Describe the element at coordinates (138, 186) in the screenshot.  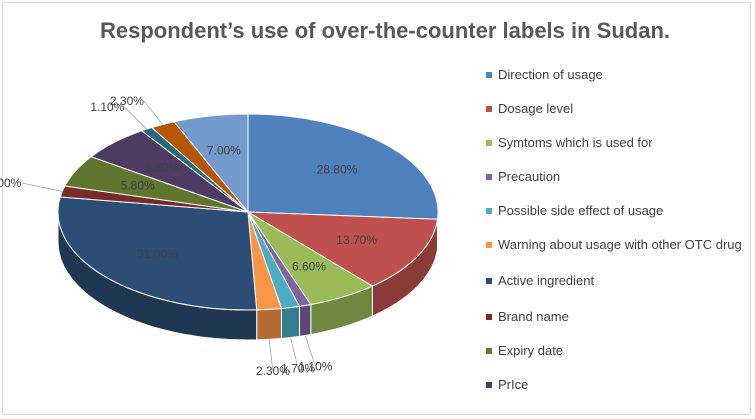
I see `data-label-8: 5.80%` at that location.